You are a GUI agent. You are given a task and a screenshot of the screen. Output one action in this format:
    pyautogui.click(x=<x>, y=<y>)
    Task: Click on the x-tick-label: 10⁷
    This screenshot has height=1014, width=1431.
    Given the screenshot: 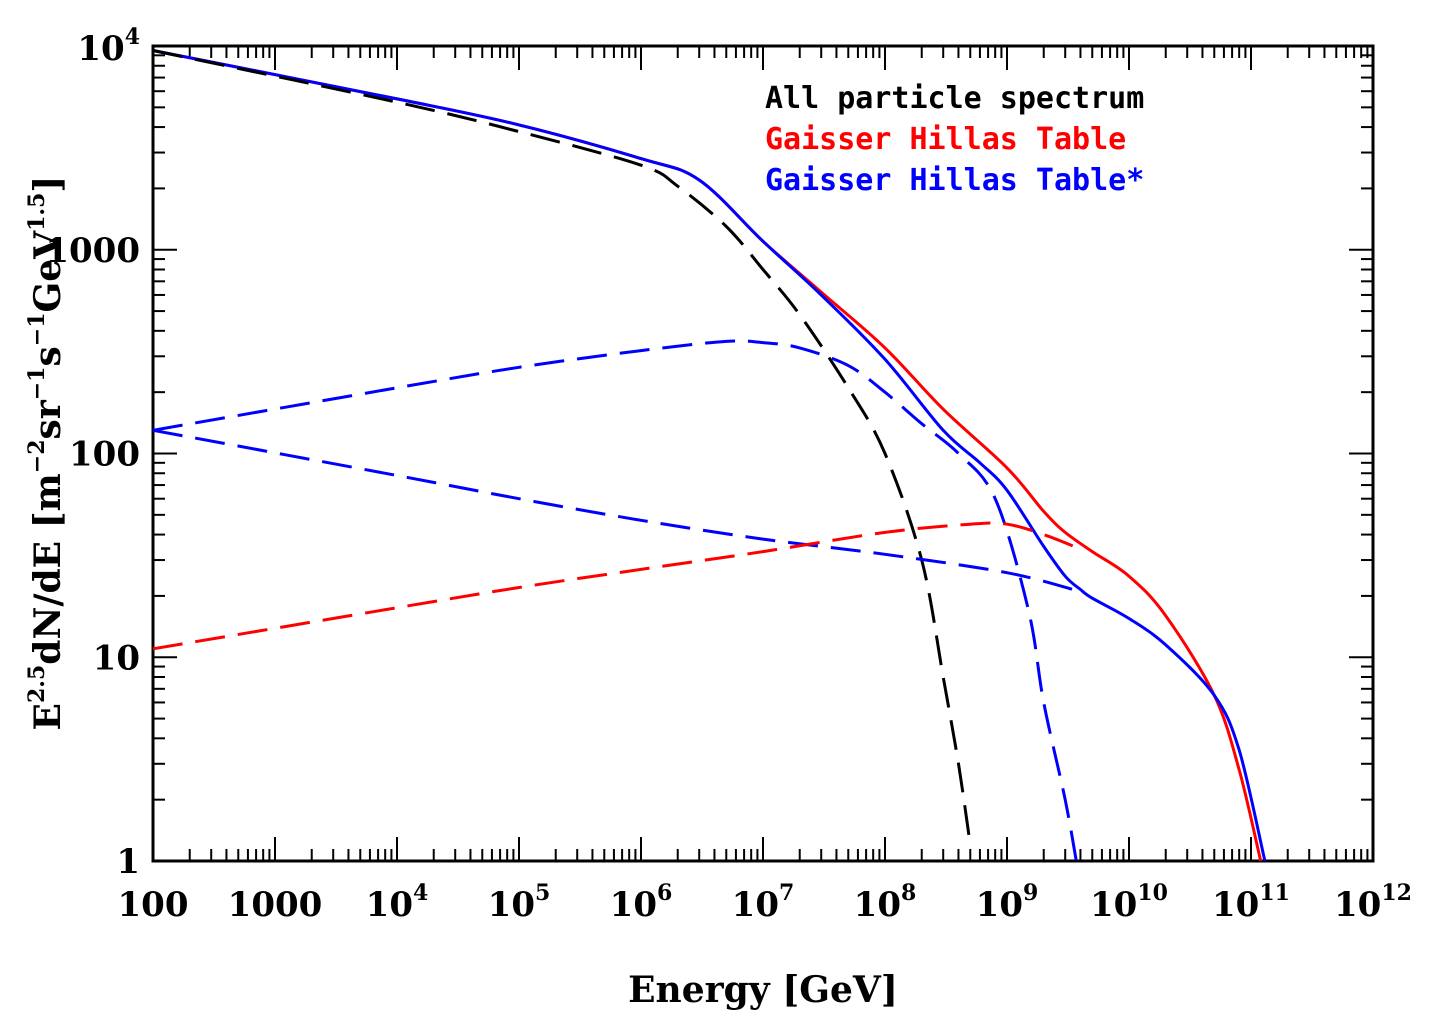 What is the action you would take?
    pyautogui.click(x=763, y=902)
    